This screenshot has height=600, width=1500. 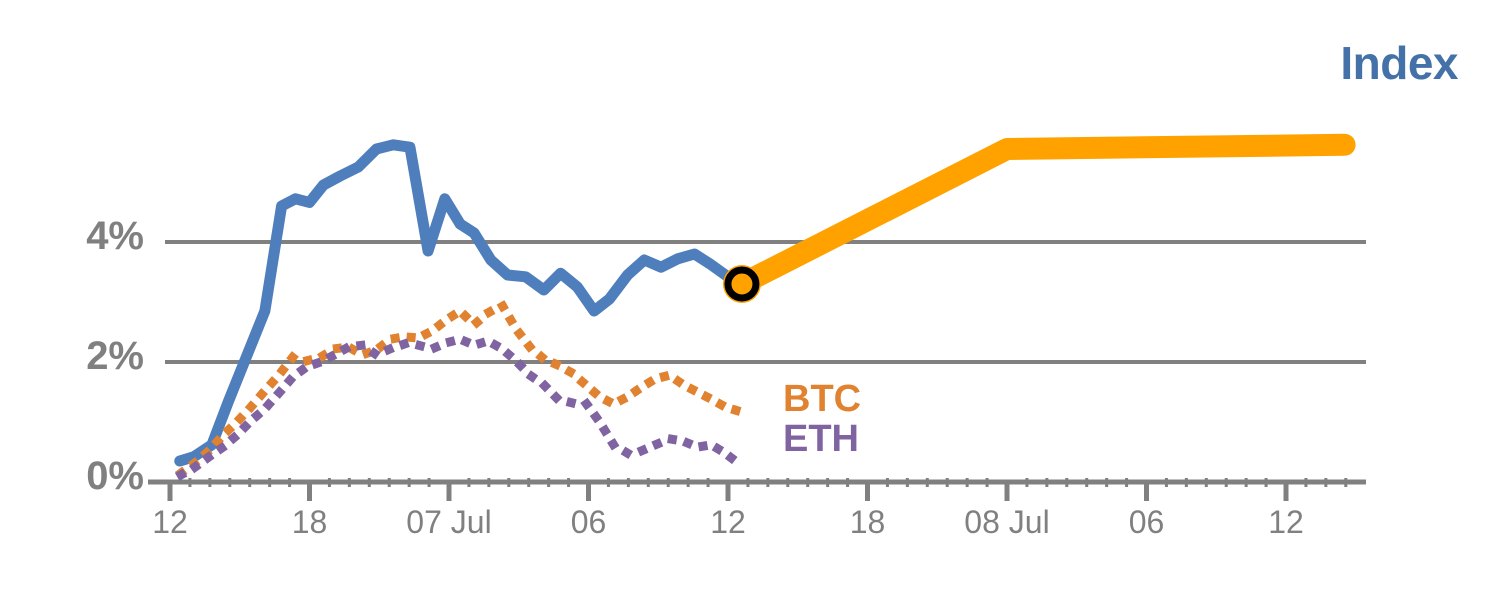 What do you see at coordinates (1286, 522) in the screenshot?
I see `x-tick-label-8: 12` at bounding box center [1286, 522].